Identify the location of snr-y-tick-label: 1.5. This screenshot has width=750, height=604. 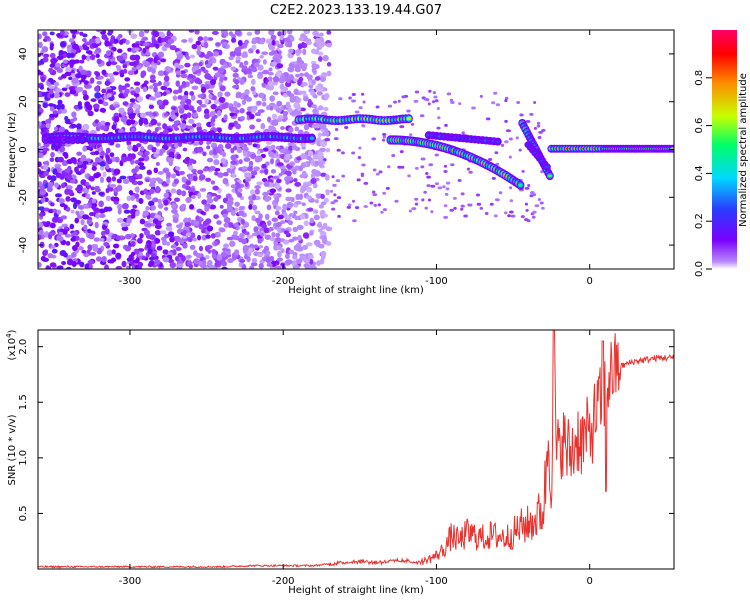
(23, 402).